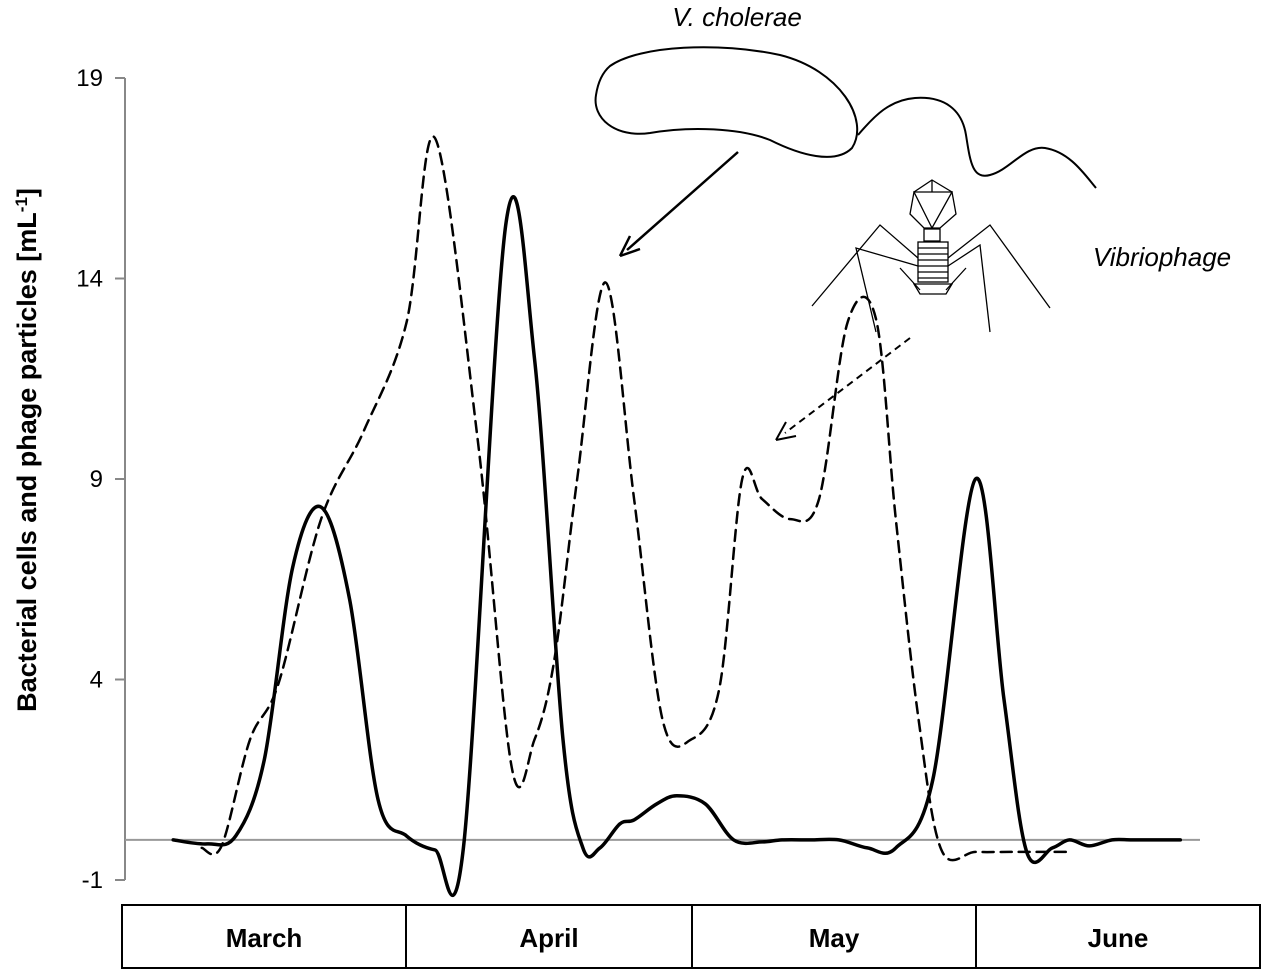  I want to click on bacterium-body, so click(726, 102).